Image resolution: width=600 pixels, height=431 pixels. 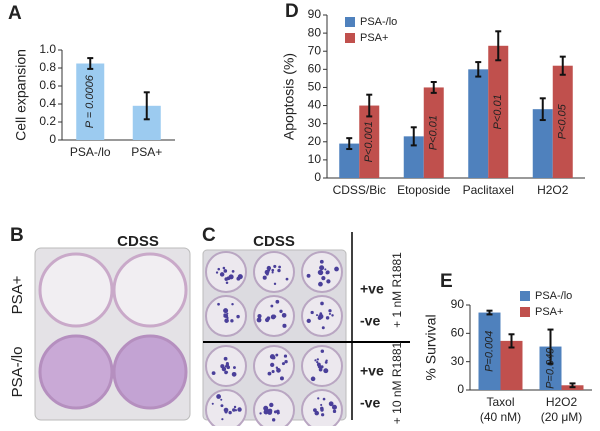 I want to click on y-tick-label: 0.2, so click(x=47, y=121).